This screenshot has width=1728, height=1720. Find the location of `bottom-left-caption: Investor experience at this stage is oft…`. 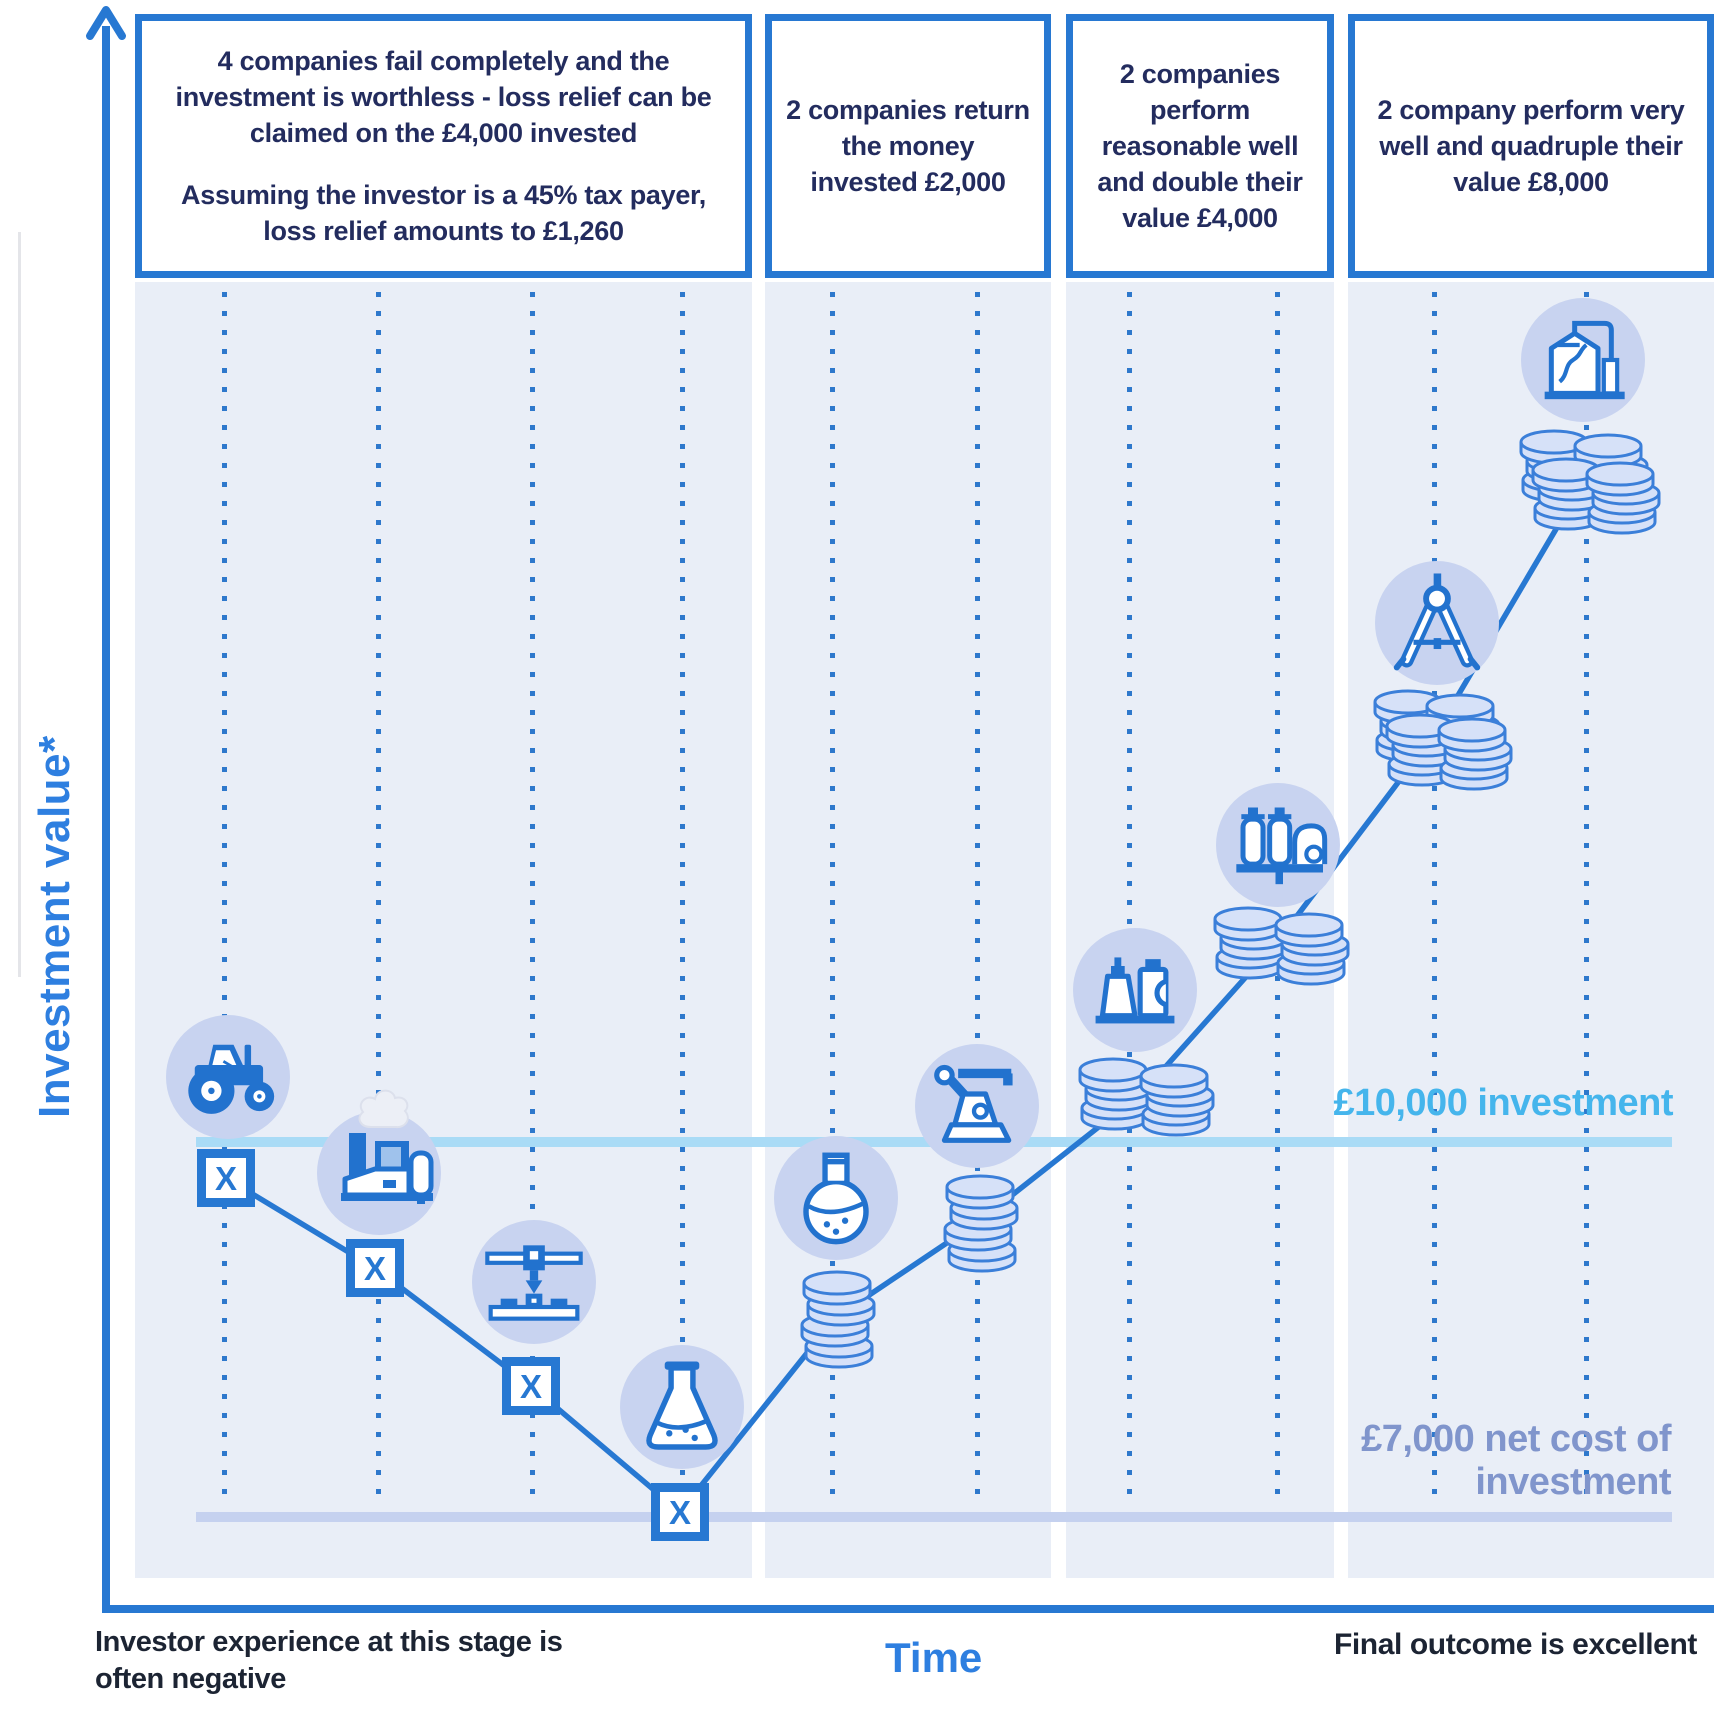

bottom-left-caption: Investor experience at this stage is oft… is located at coordinates (329, 1660).